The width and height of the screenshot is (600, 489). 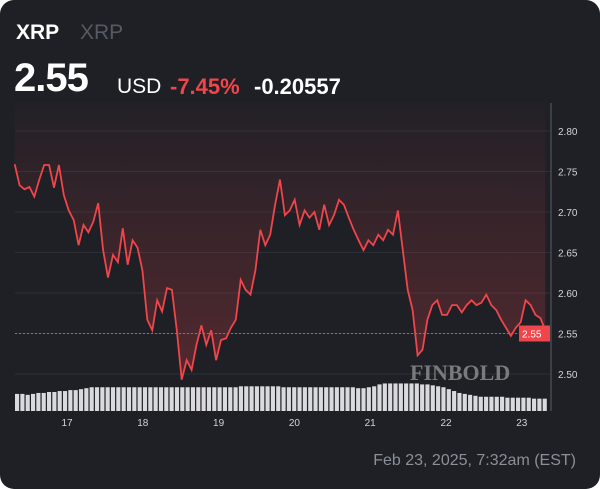 I want to click on timestamp: Feb 23, 2025, 7:32am (EST), so click(x=474, y=460).